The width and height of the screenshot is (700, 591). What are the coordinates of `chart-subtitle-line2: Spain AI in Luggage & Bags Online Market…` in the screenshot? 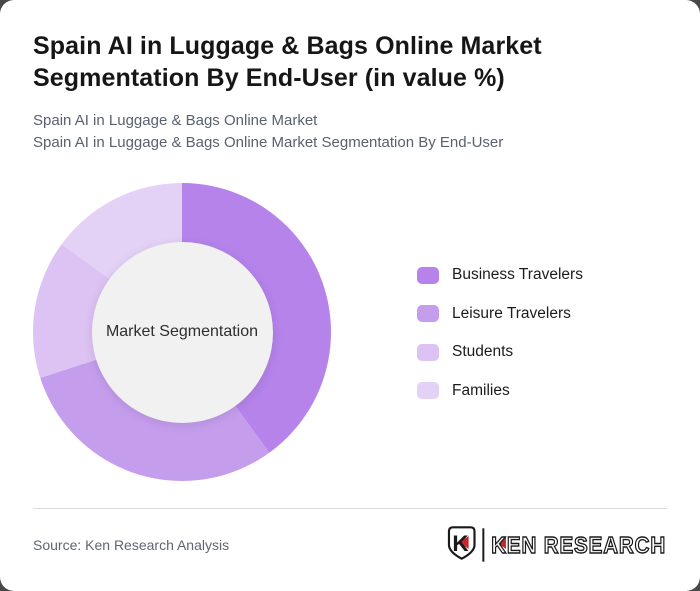 It's located at (268, 142).